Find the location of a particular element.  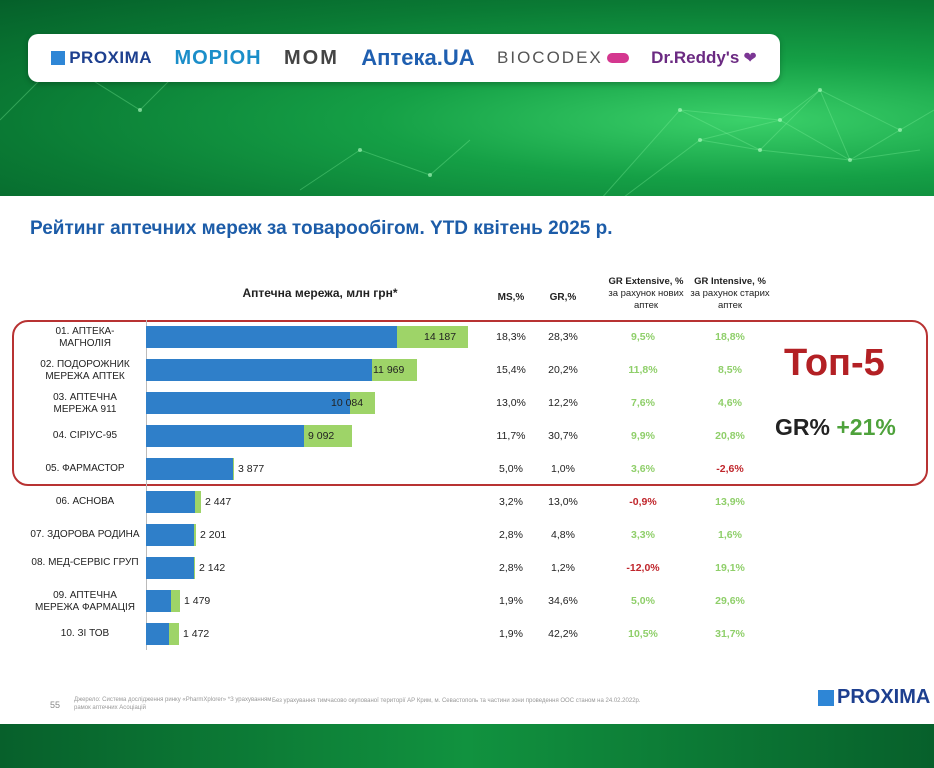

cell-gr: 4,8% is located at coordinates (563, 535).